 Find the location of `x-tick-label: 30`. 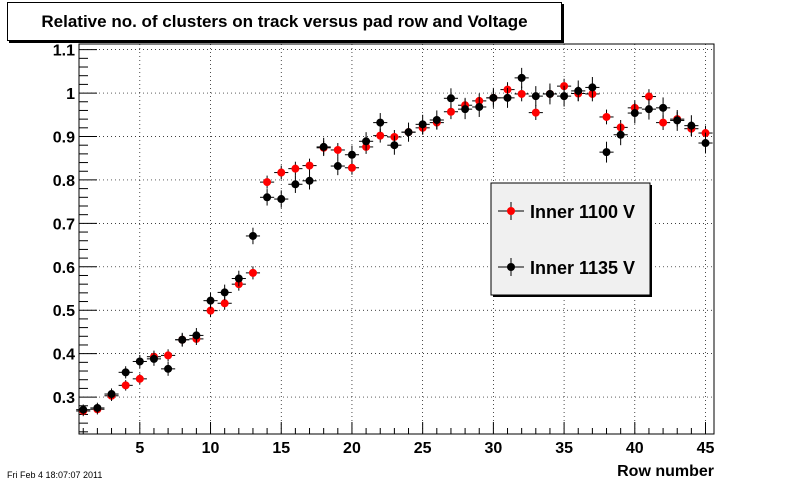

x-tick-label: 30 is located at coordinates (493, 448).